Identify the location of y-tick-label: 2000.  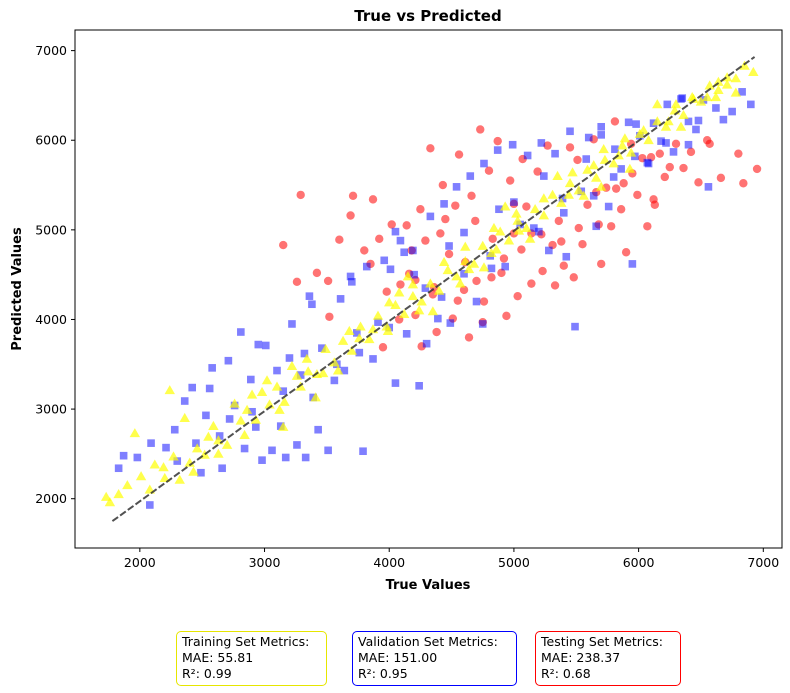
(51, 498).